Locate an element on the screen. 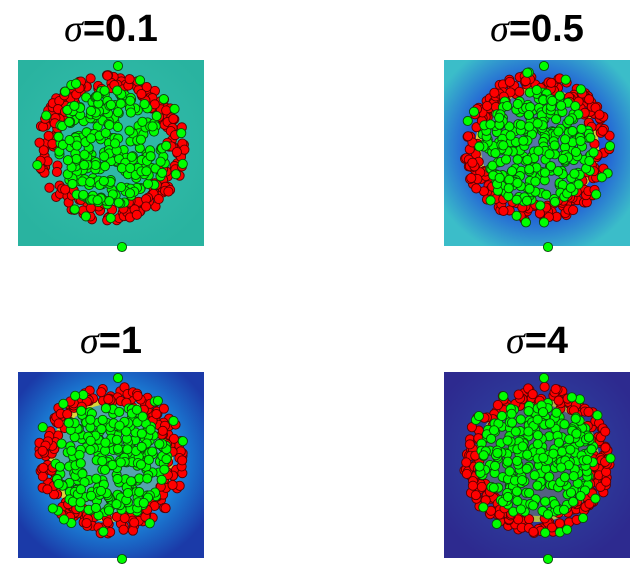 Image resolution: width=641 pixels, height=568 pixels. panel-sigma-4: σ=4 is located at coordinates (537, 441).